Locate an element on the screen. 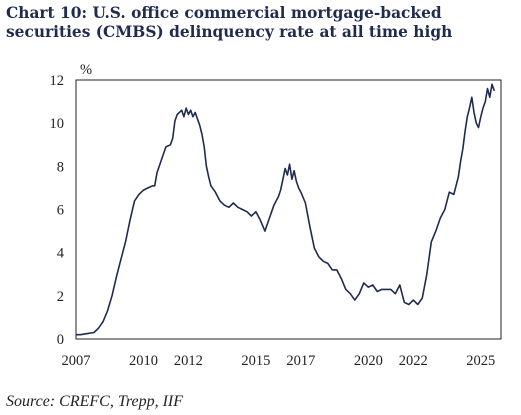 This screenshot has height=415, width=521. y-tick-label: 0 is located at coordinates (60, 340).